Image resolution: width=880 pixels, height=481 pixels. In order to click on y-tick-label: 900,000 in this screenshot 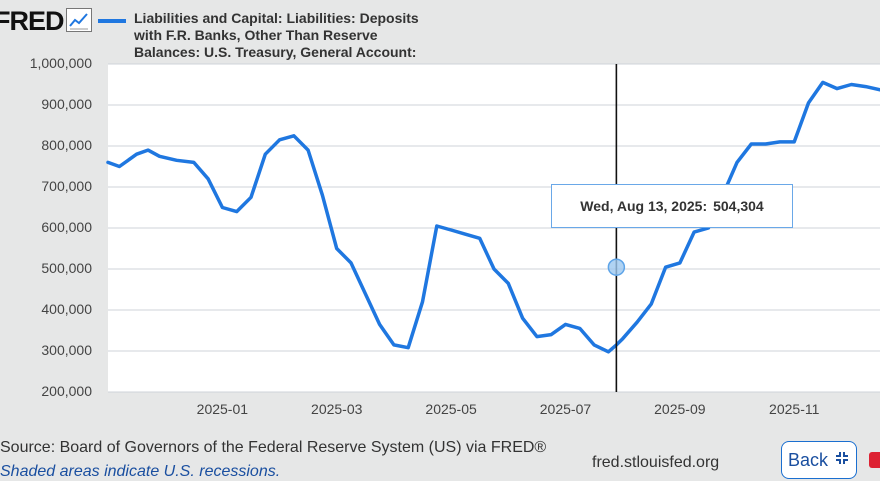, I will do `click(66, 104)`.